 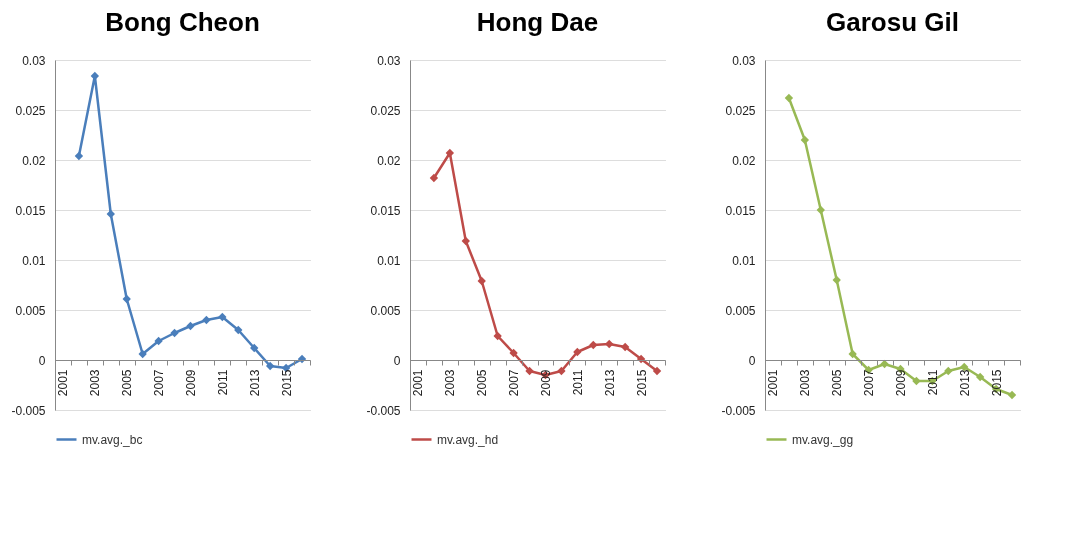 What do you see at coordinates (112, 439) in the screenshot?
I see `legend-label: mv.avg._bc` at bounding box center [112, 439].